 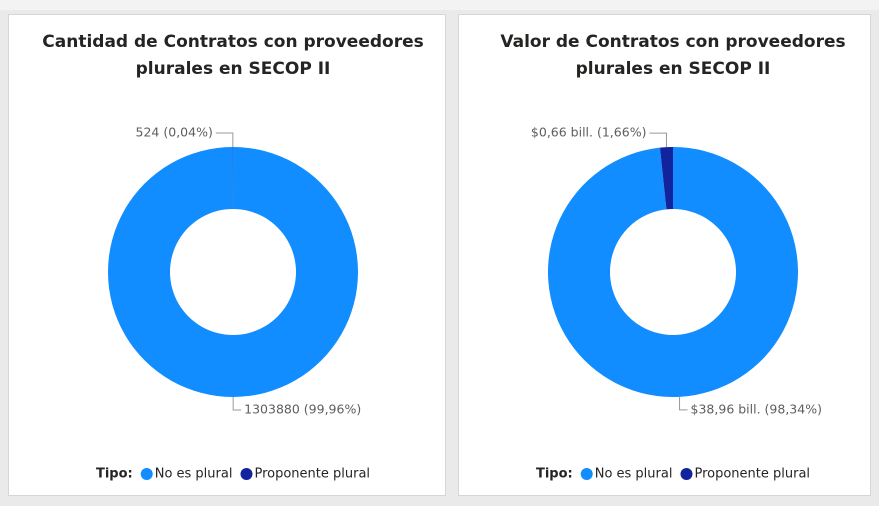 What do you see at coordinates (589, 132) in the screenshot?
I see `data-label: $0,66 bill. (1,66%)` at bounding box center [589, 132].